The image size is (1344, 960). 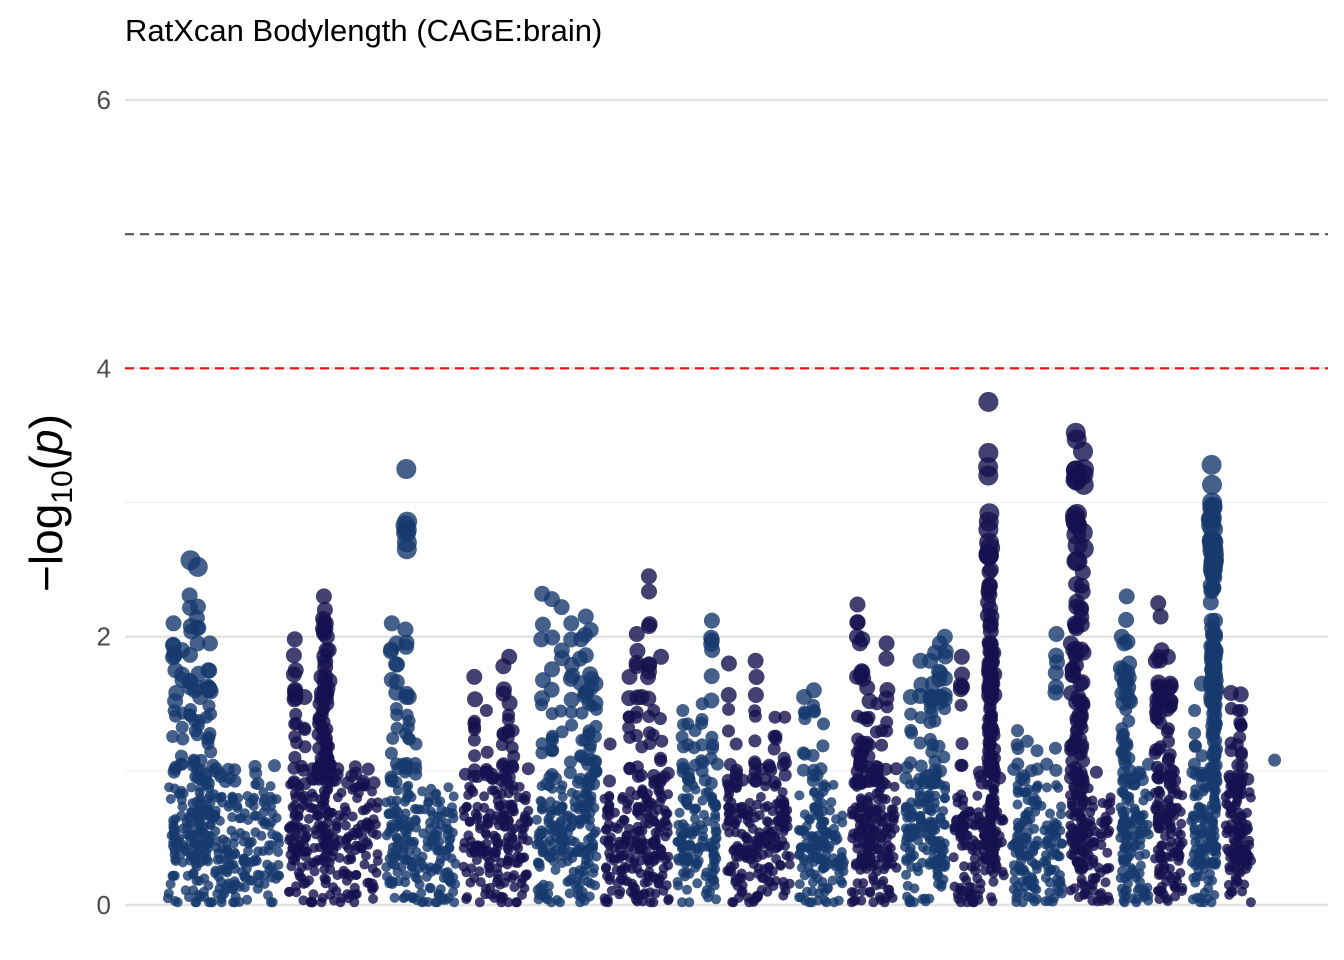 I want to click on threshold-lines, so click(x=726, y=301).